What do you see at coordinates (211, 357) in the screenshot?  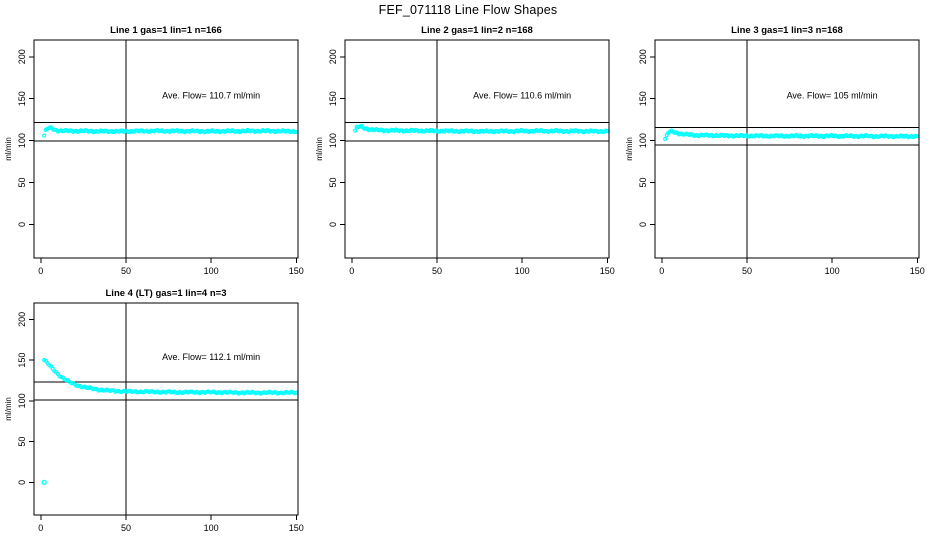 I see `ave-flow-annotation: Ave. Flow= 112.1 ml/min` at bounding box center [211, 357].